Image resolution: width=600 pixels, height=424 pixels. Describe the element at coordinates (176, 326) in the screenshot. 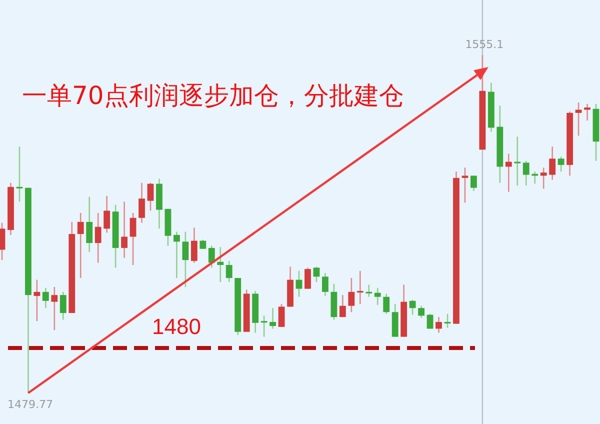

I see `annotation: 1480` at that location.